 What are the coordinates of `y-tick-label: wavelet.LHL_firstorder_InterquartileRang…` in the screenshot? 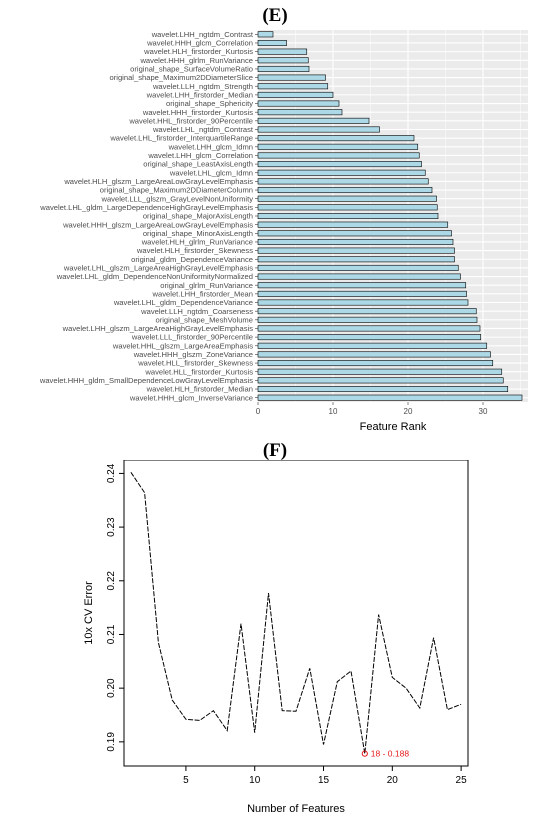 It's located at (181, 138).